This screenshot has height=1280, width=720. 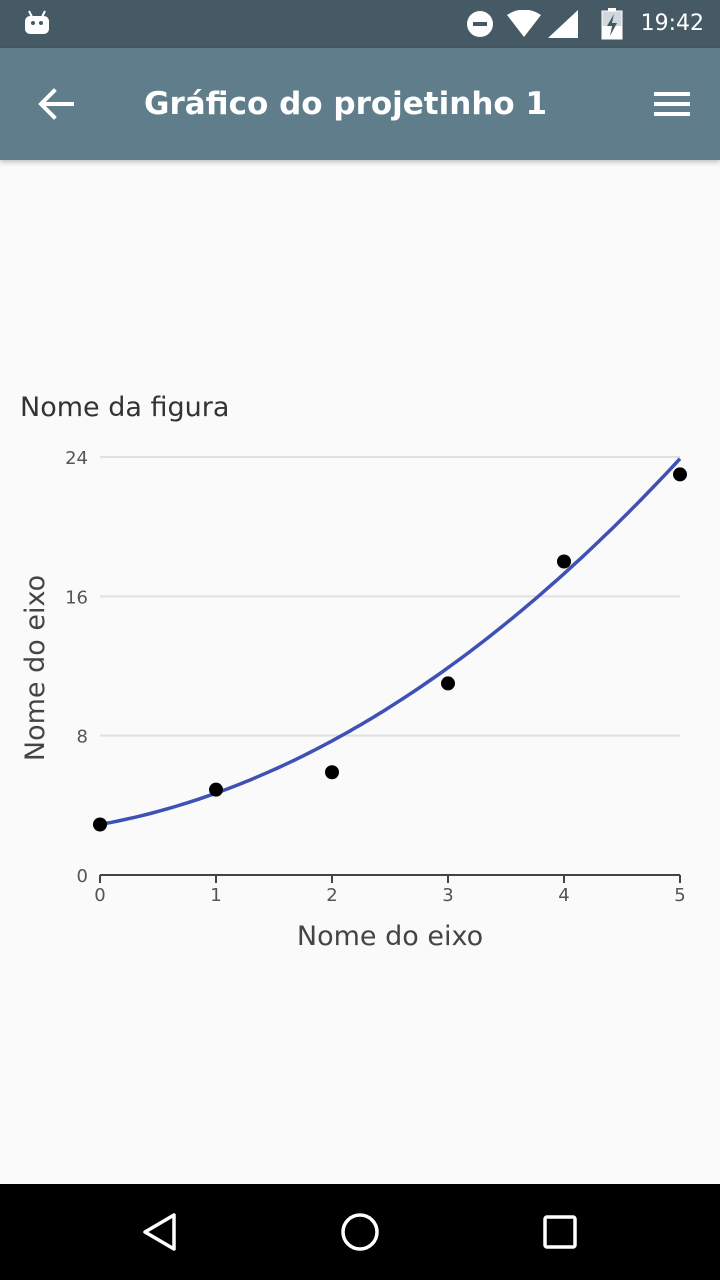 What do you see at coordinates (563, 24) in the screenshot?
I see `signal-icon` at bounding box center [563, 24].